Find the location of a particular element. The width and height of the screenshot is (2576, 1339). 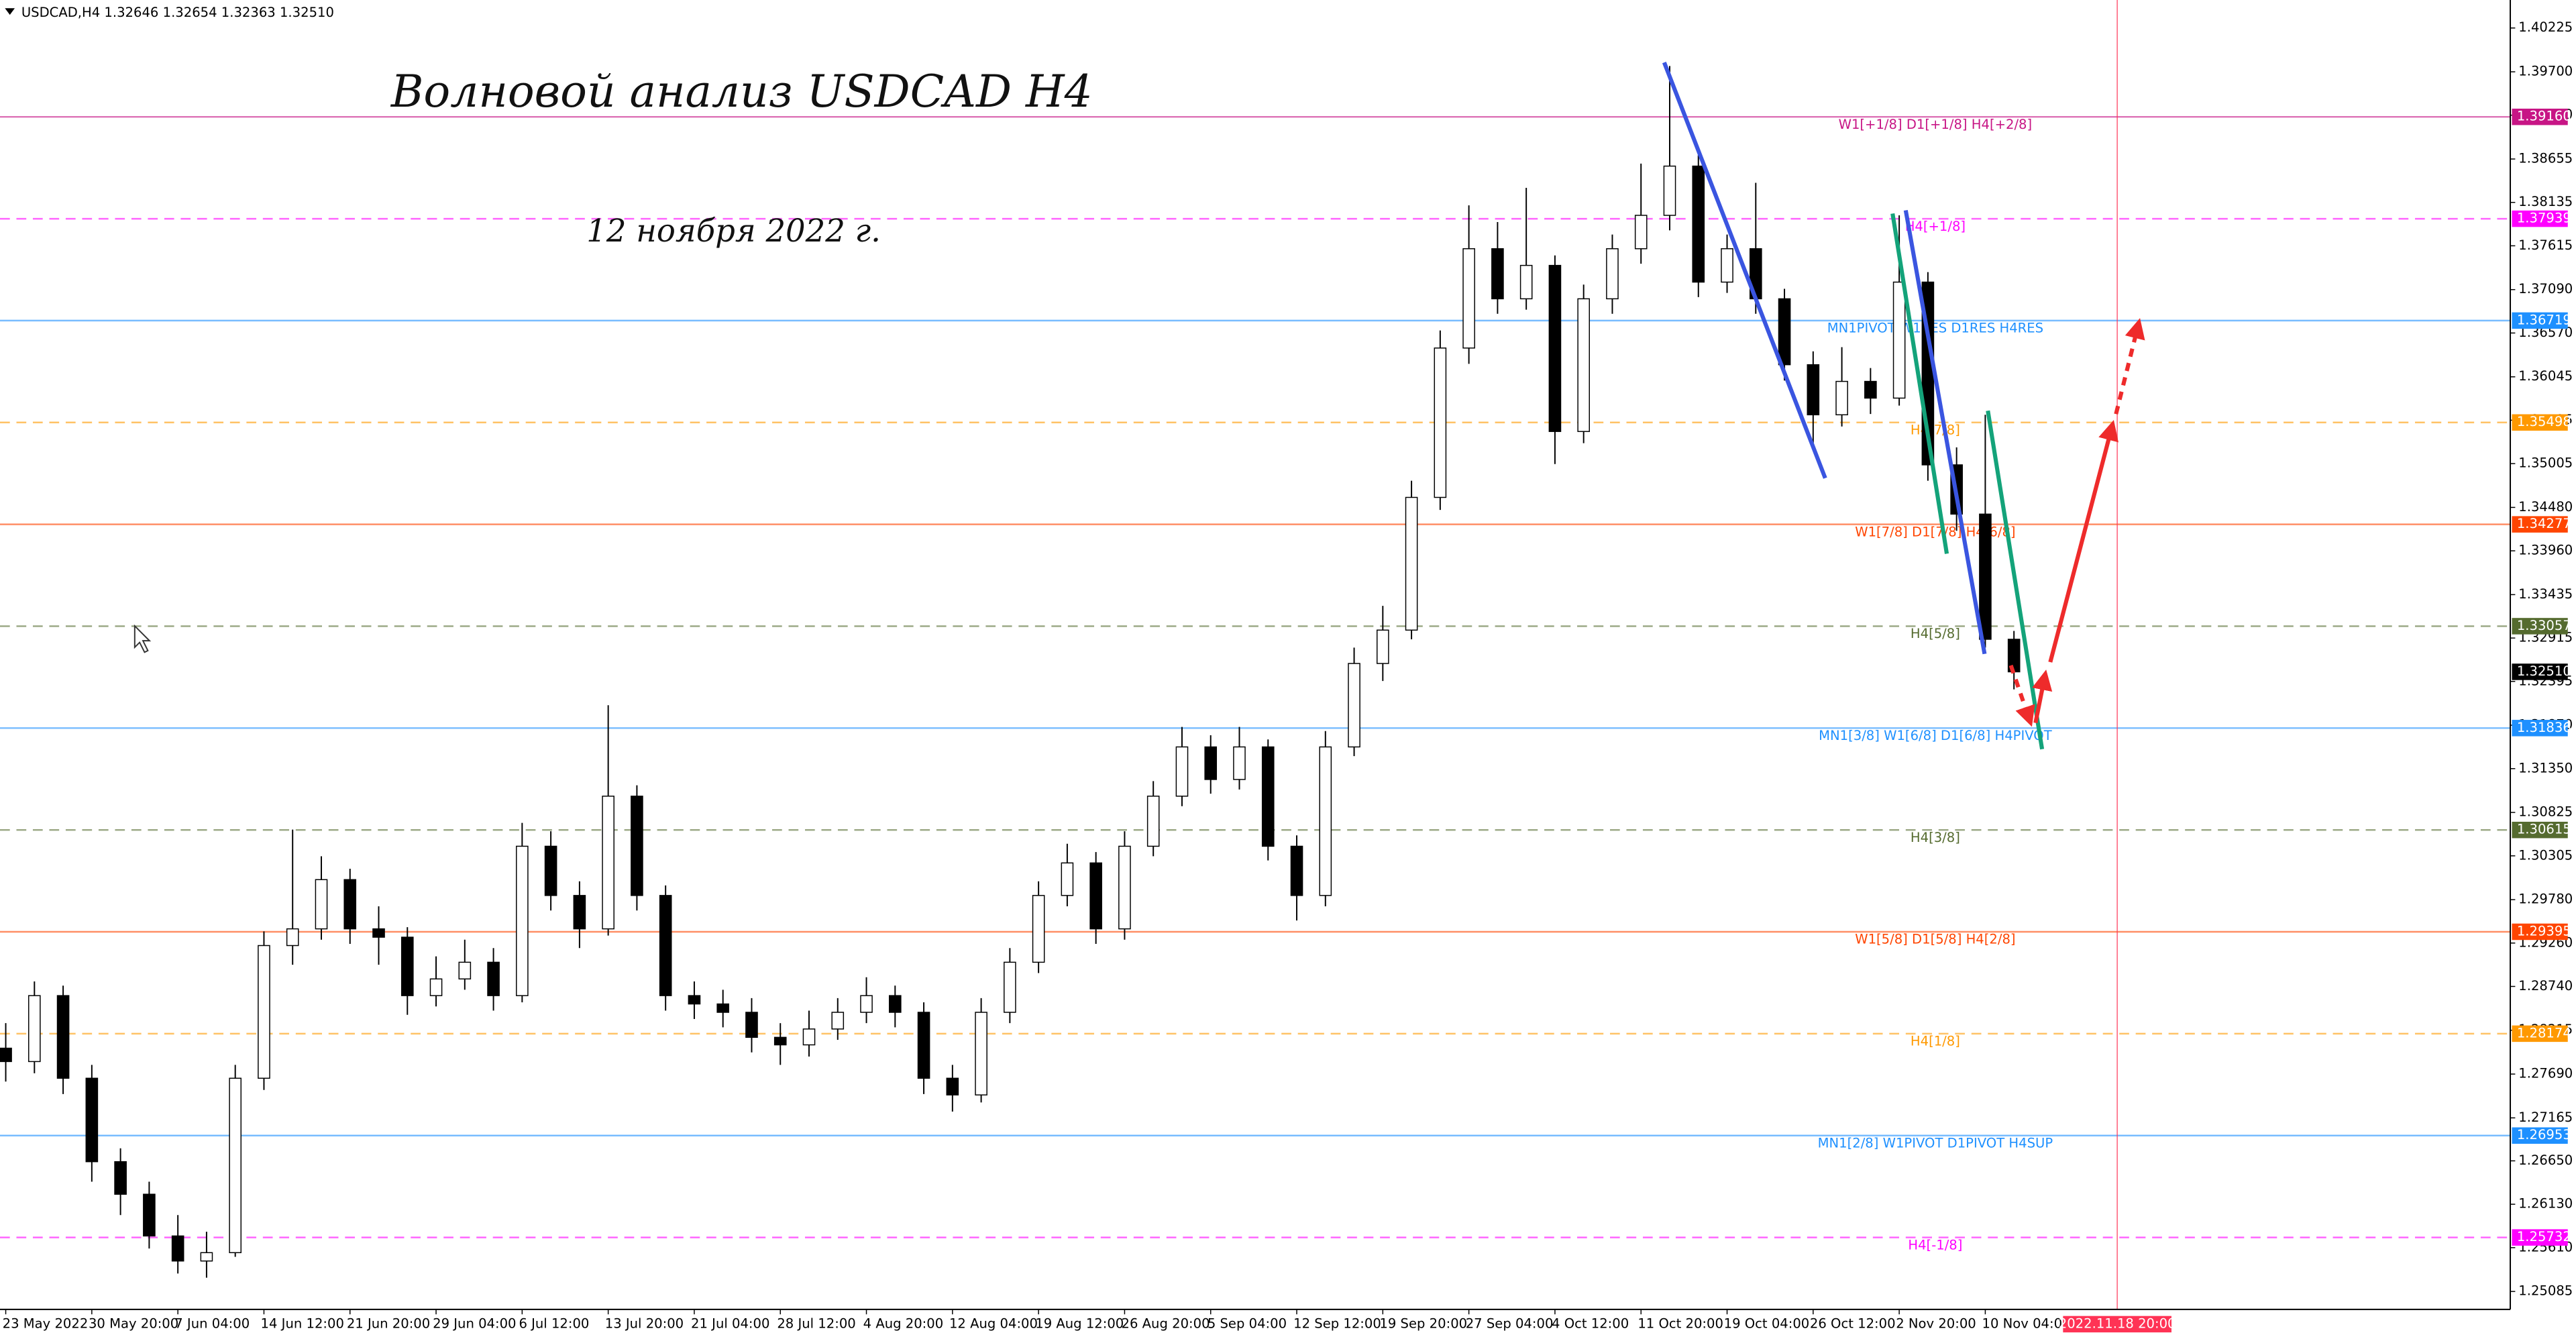

level-text: H4[1/8] is located at coordinates (1935, 1041).